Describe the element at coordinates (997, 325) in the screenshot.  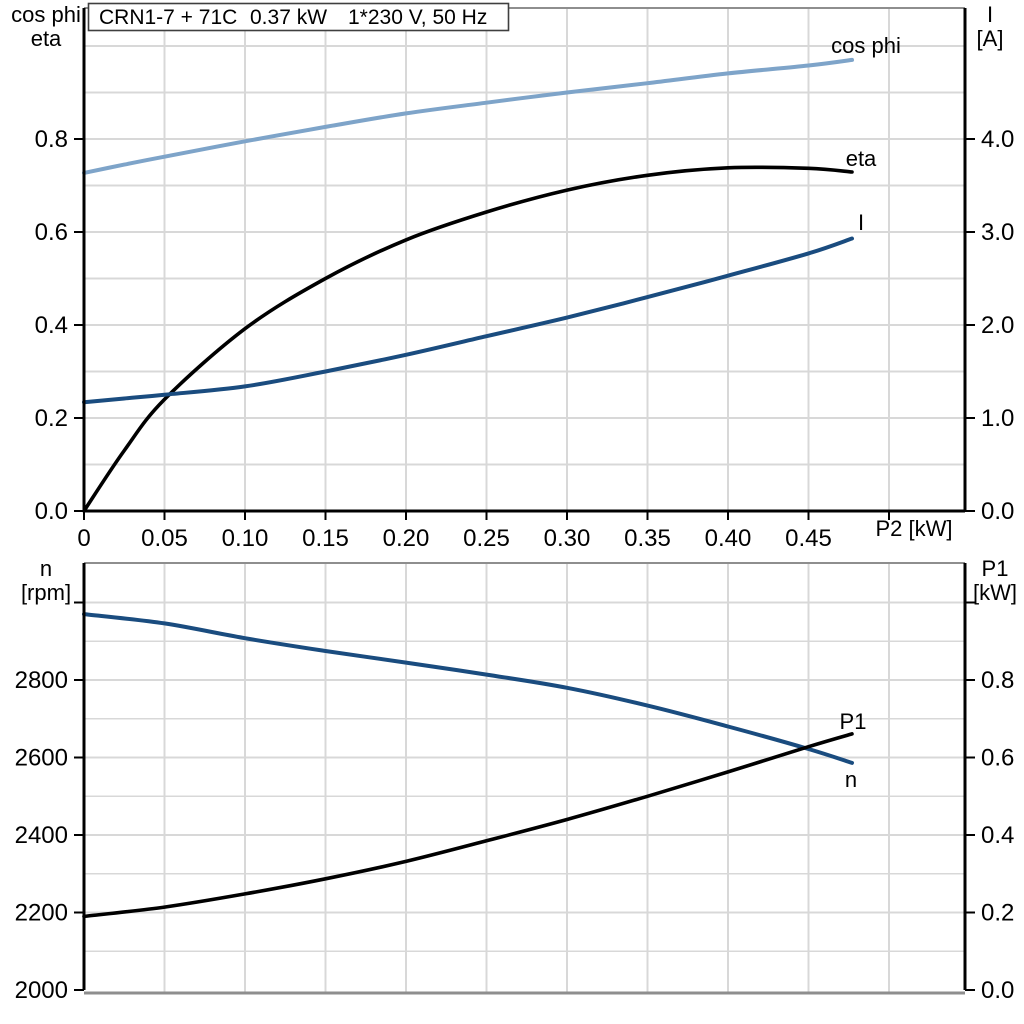
I see `right-tick-label: 2.0` at that location.